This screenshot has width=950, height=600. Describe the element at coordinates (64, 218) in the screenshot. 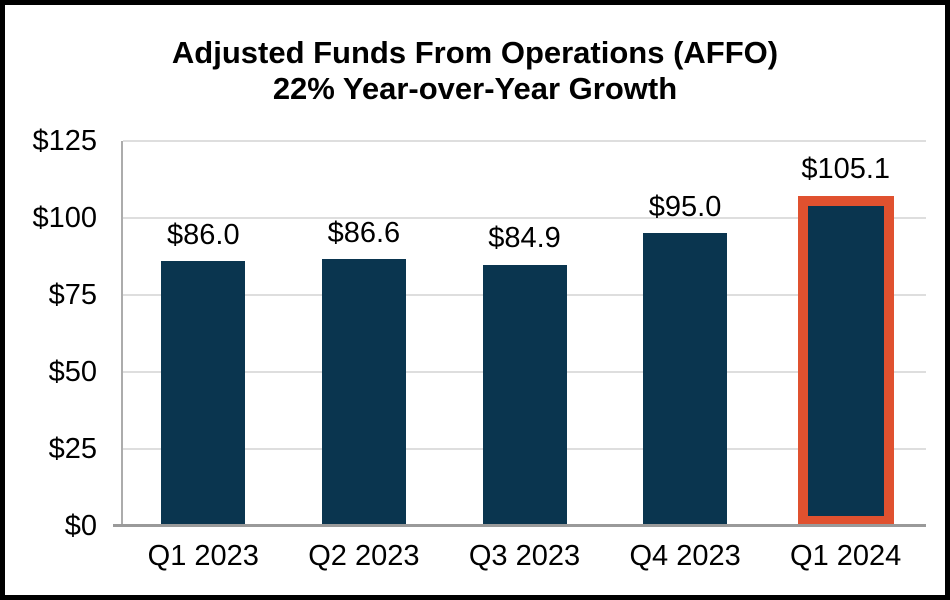

I see `y-tick-label: $100` at that location.